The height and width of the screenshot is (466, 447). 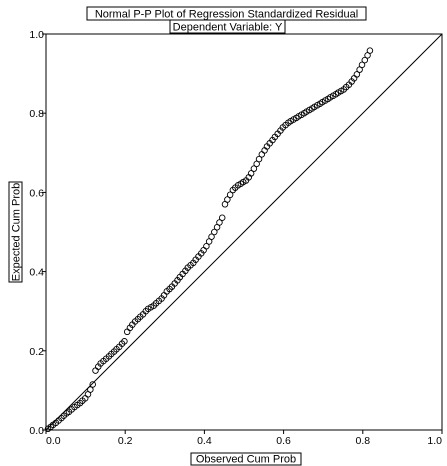 I want to click on y-tick-label: 0.0, so click(x=36, y=431).